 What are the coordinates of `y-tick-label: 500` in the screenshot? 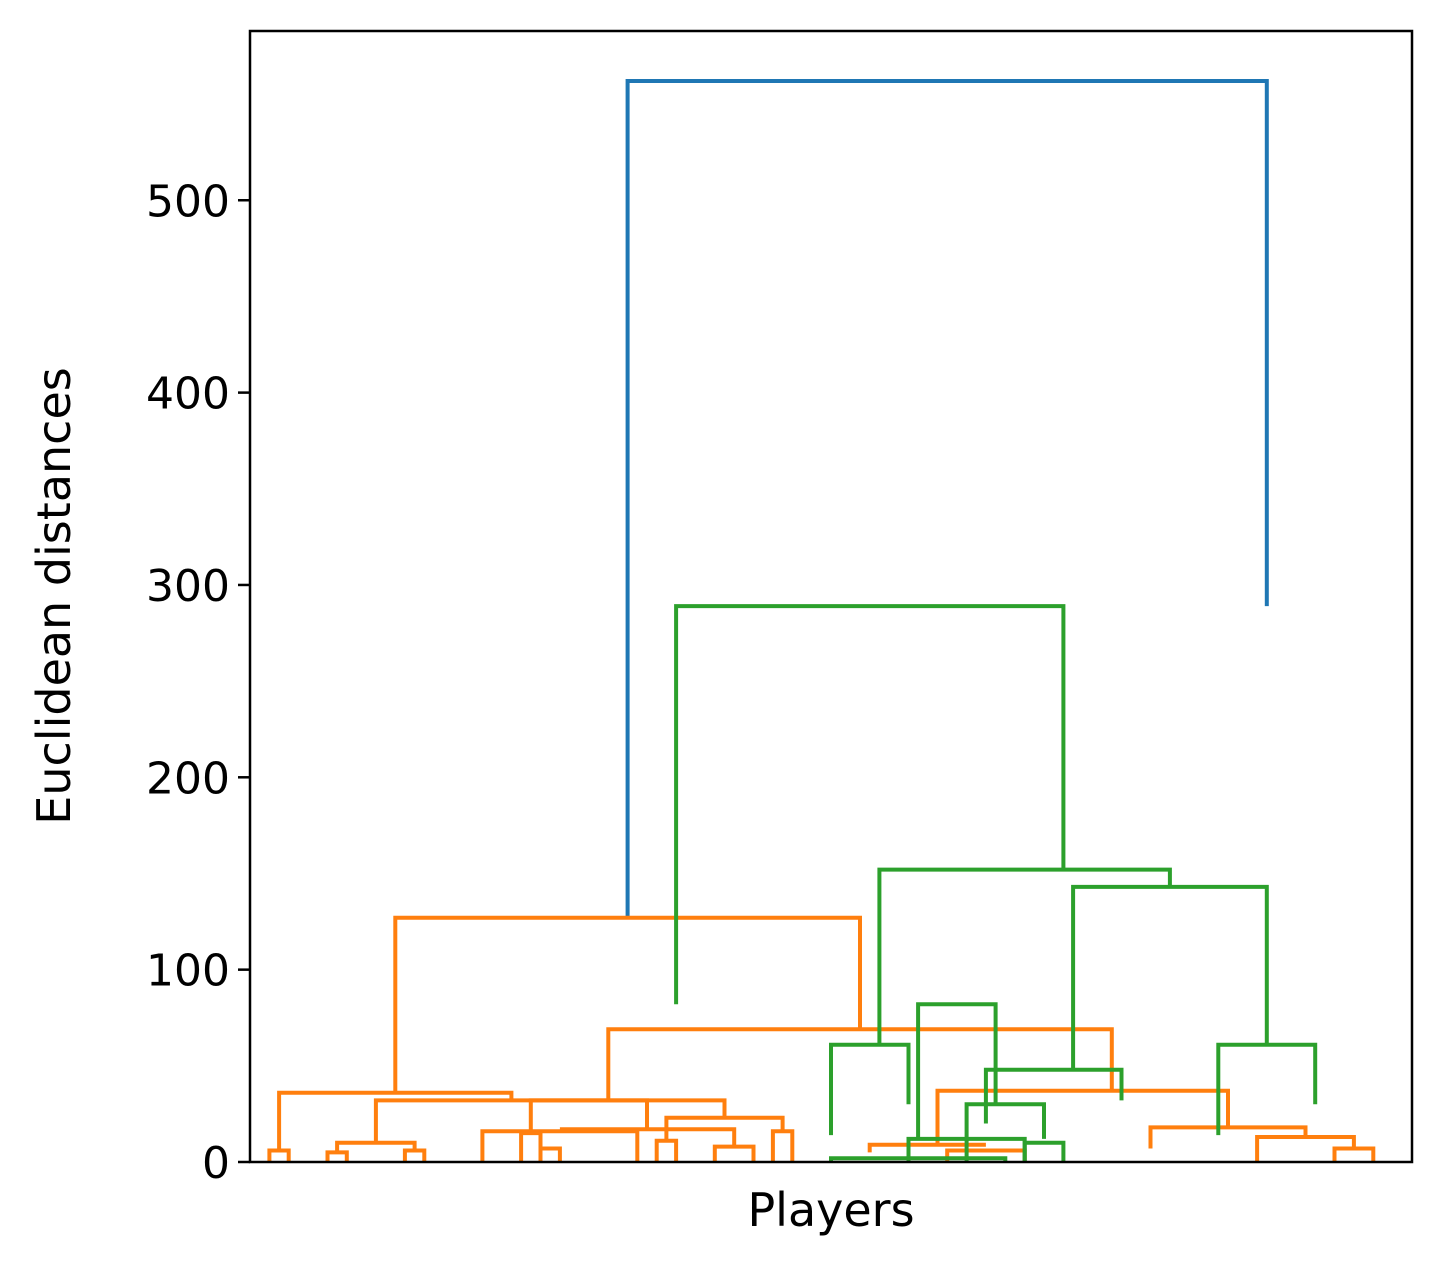 It's located at (188, 201).